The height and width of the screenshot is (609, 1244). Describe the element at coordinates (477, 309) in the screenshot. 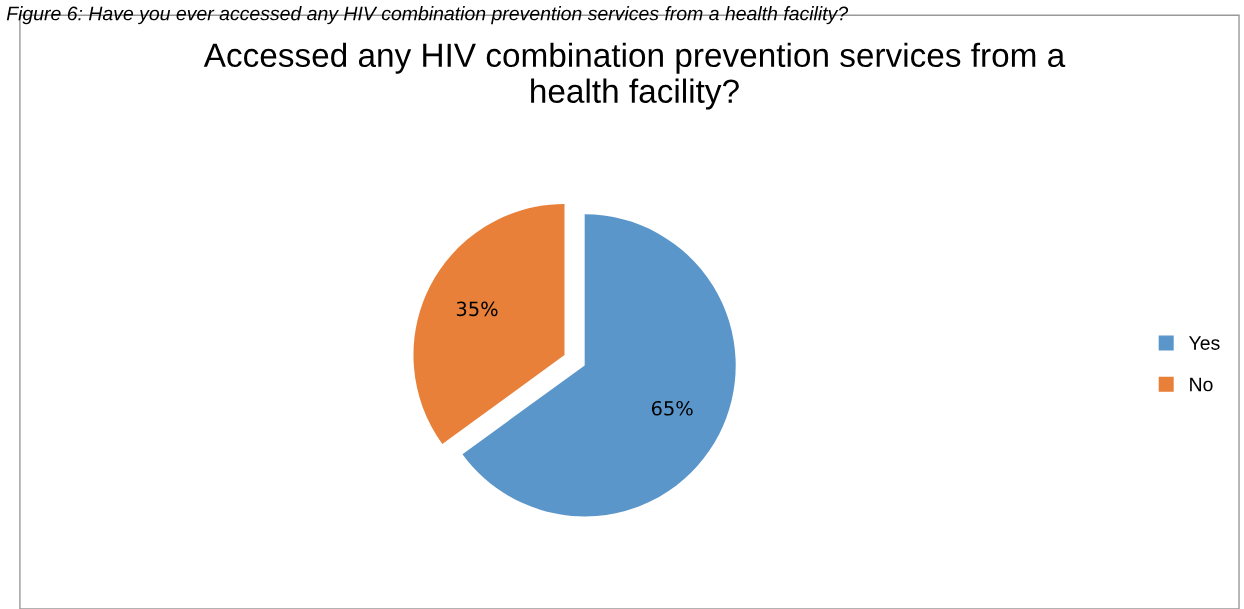

I see `data-label: 35%` at that location.